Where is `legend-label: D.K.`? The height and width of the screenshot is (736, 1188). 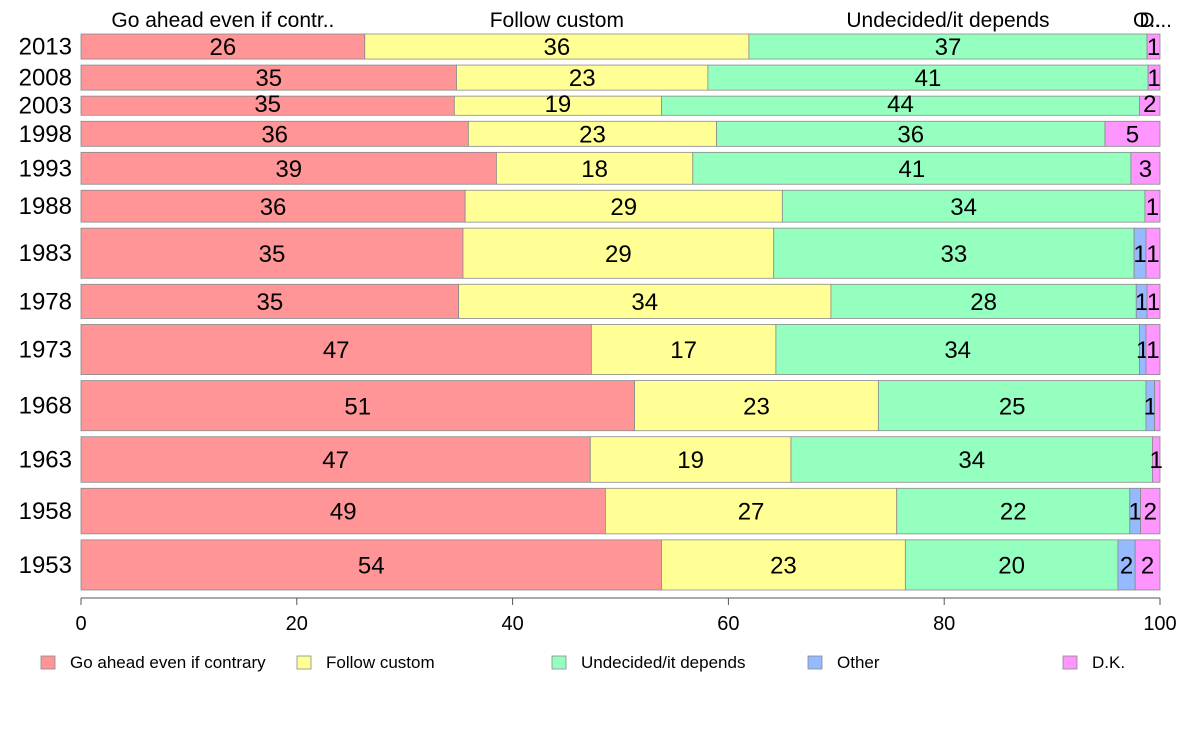
legend-label: D.K. is located at coordinates (1108, 662).